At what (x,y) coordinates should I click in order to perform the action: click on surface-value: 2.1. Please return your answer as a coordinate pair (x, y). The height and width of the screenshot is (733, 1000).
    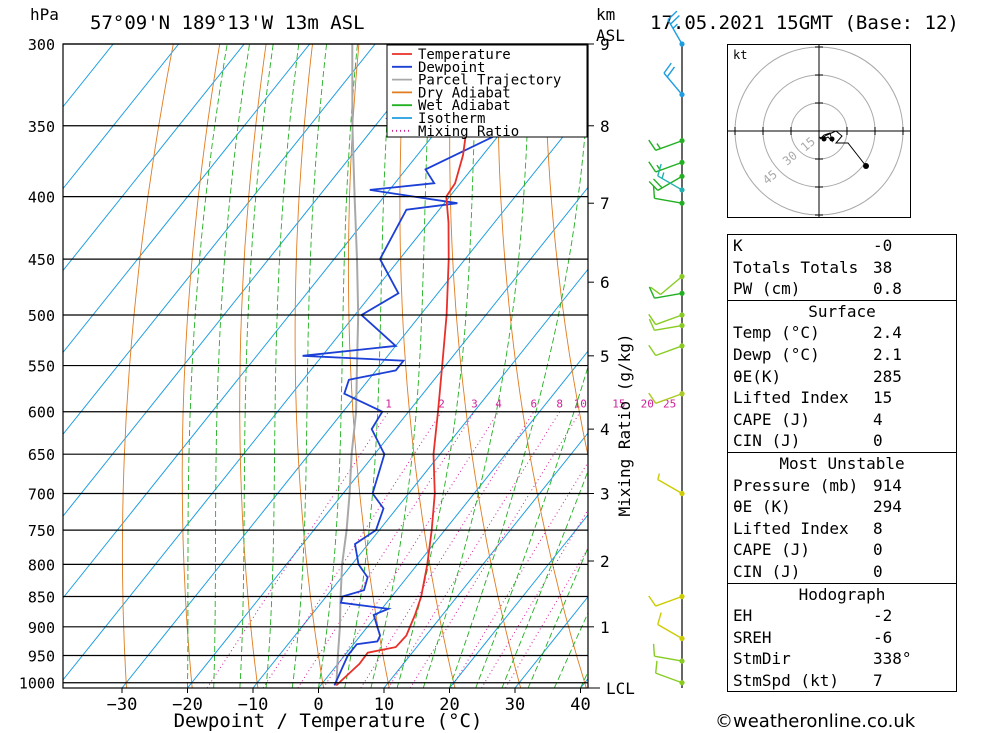
    Looking at the image, I should click on (887, 354).